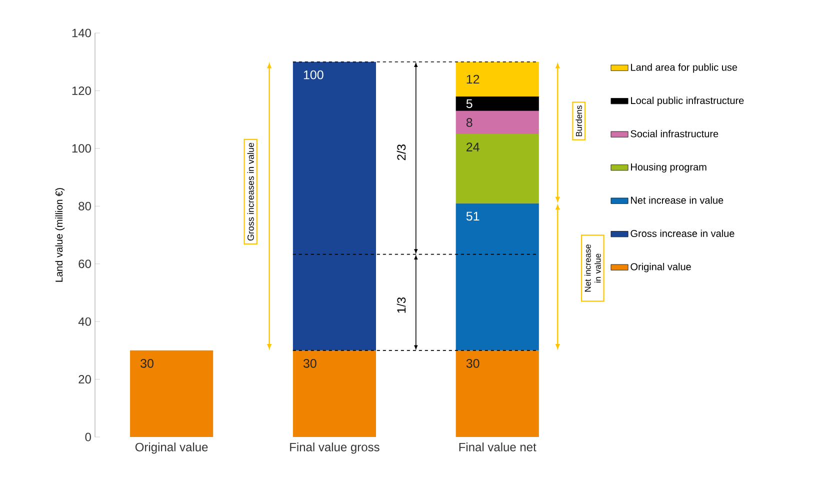 This screenshot has height=480, width=830. I want to click on data-label: 5, so click(469, 103).